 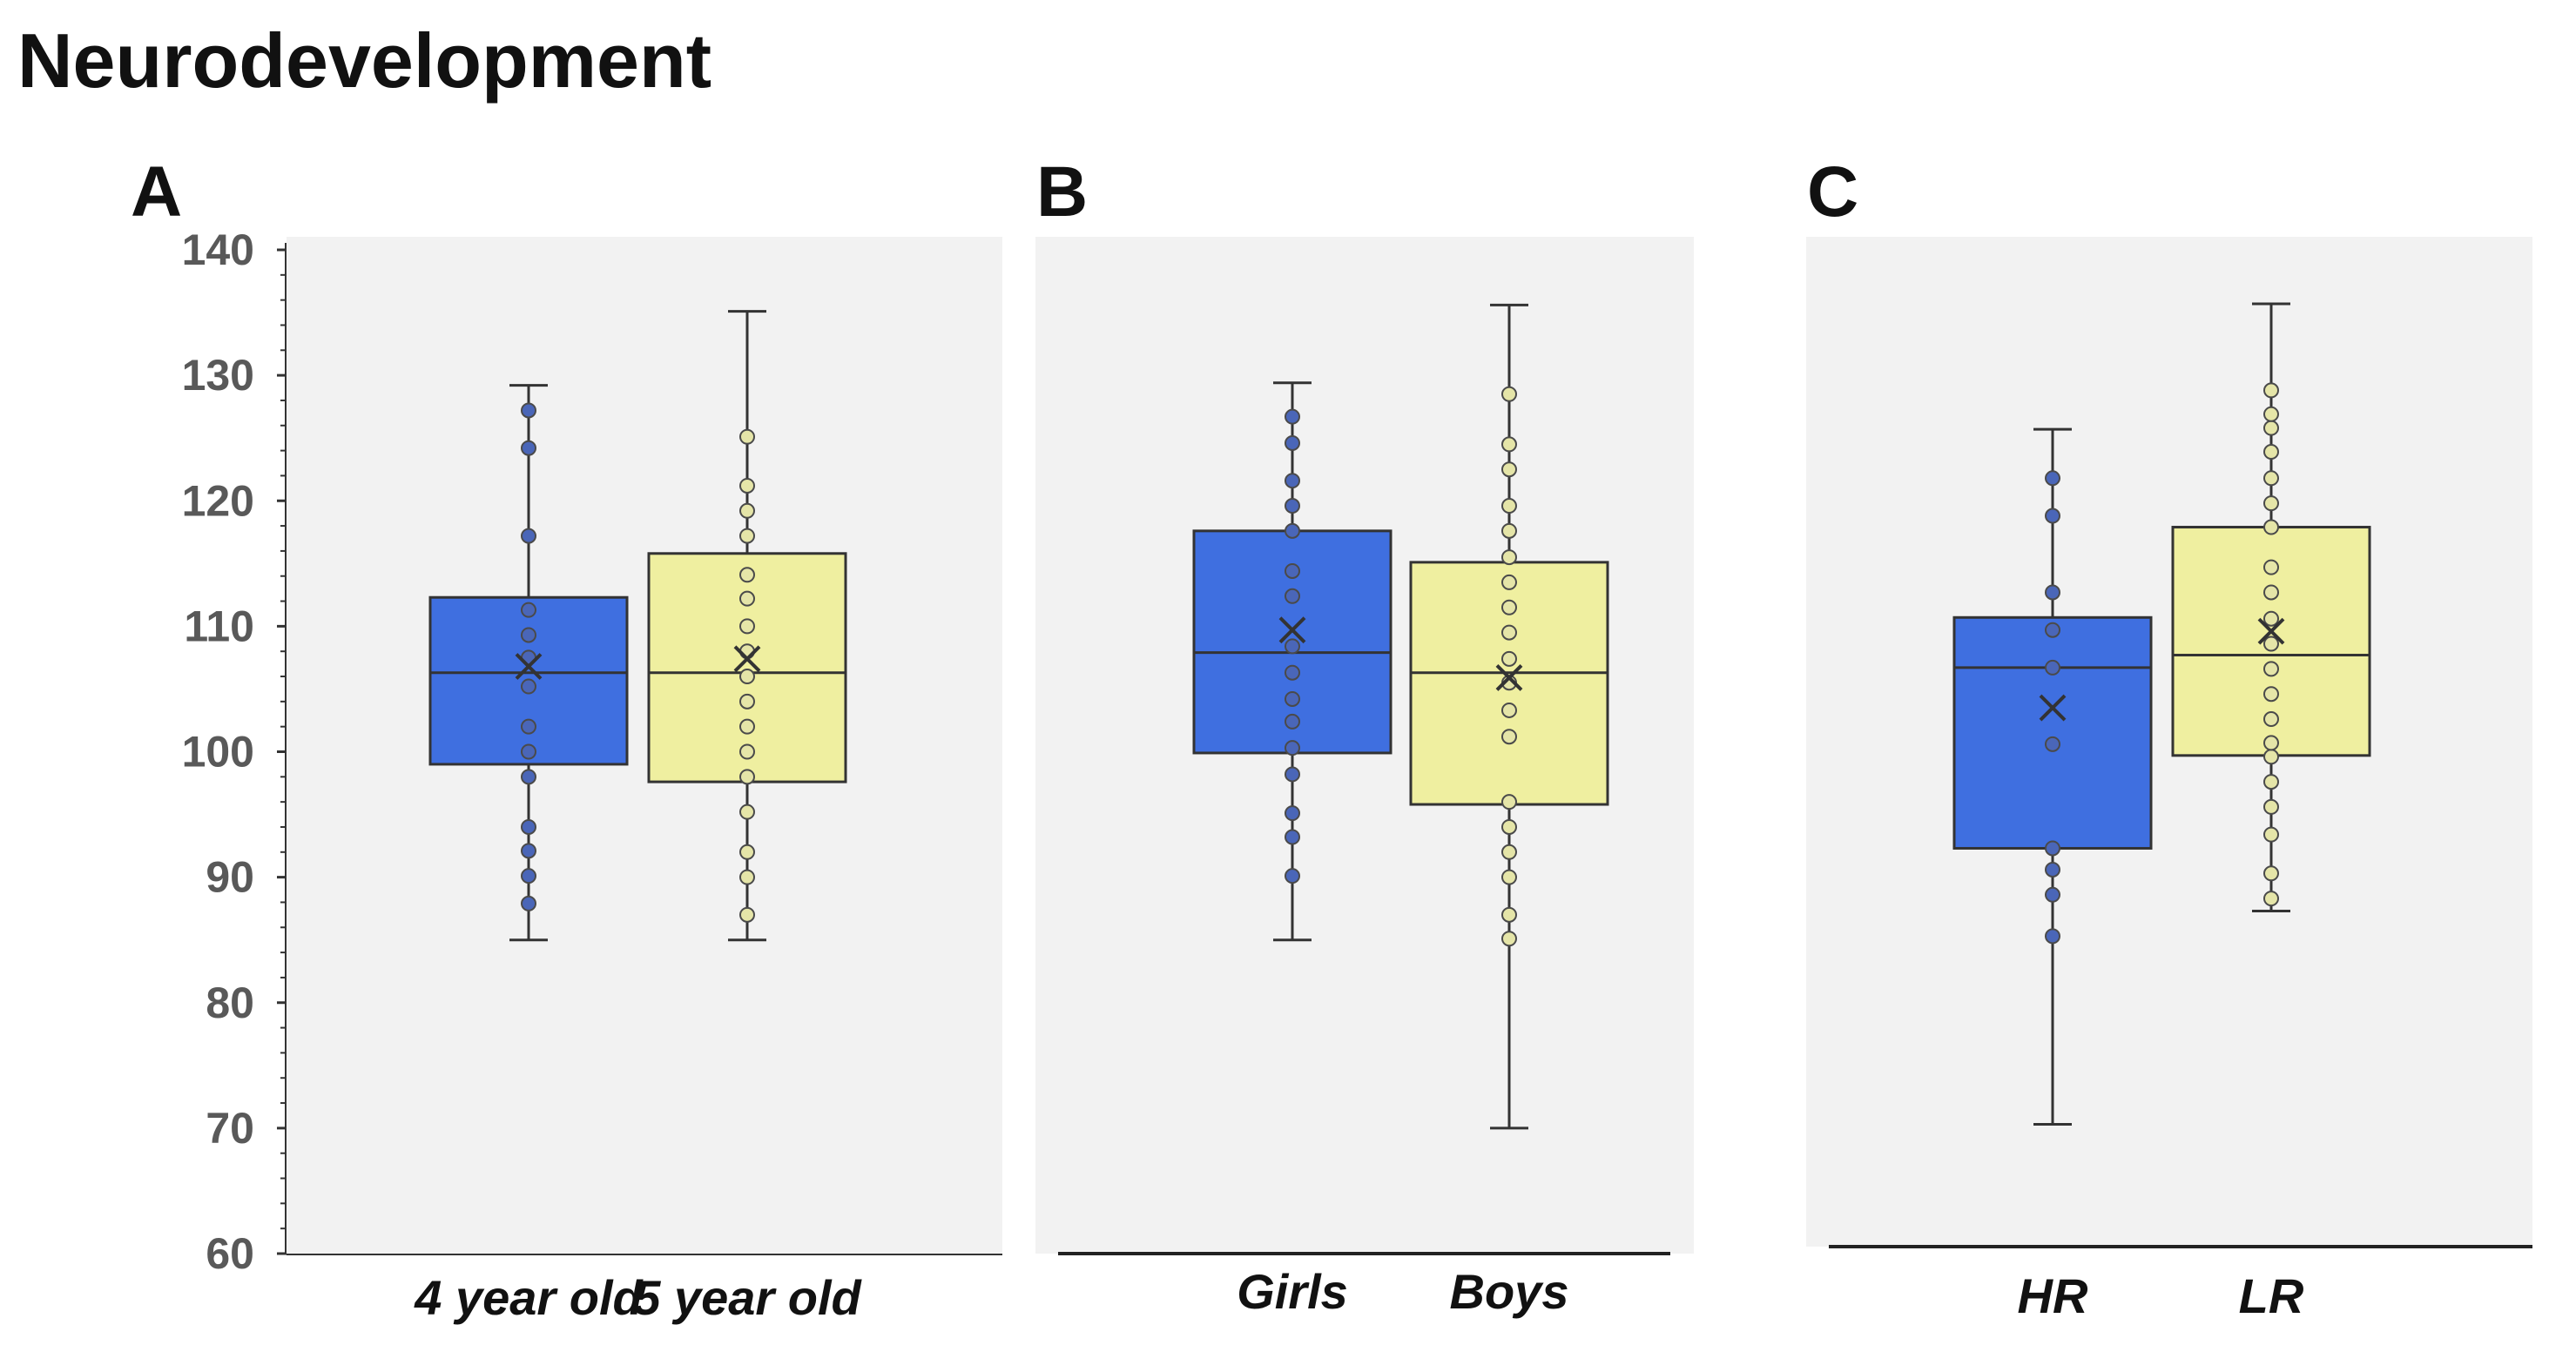 What do you see at coordinates (1292, 1291) in the screenshot?
I see `x-tick-label: Girls` at bounding box center [1292, 1291].